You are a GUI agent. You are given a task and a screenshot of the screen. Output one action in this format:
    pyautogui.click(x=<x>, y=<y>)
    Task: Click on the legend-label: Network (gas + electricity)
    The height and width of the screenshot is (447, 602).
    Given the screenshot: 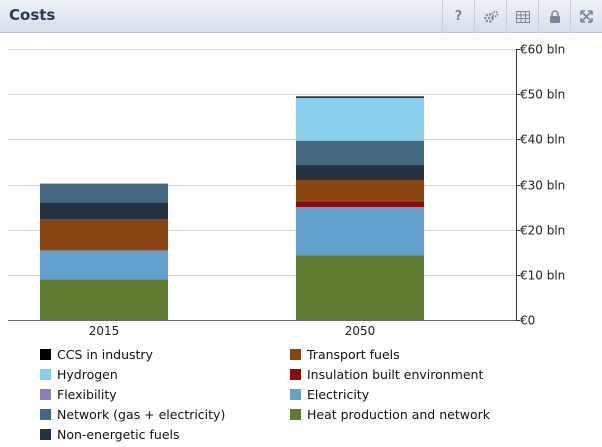 What is the action you would take?
    pyautogui.click(x=141, y=414)
    